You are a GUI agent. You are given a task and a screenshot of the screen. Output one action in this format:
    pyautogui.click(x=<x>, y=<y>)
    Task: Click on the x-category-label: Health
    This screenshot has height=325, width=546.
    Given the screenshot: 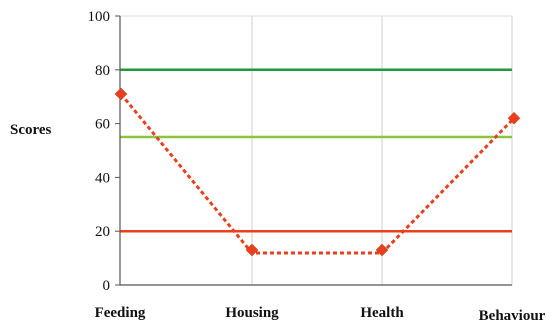 What is the action you would take?
    pyautogui.click(x=382, y=313)
    